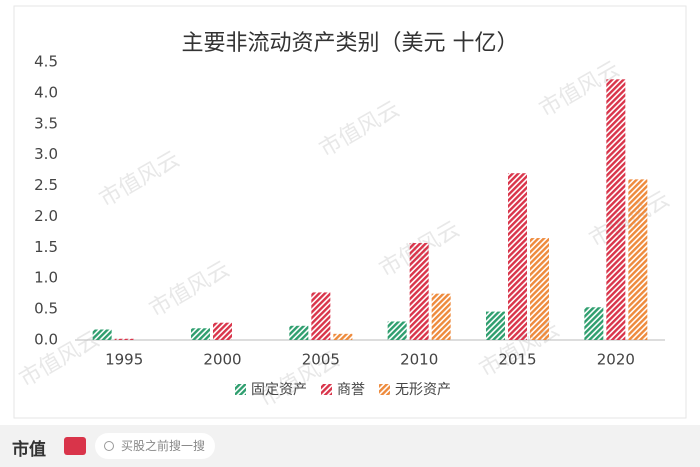 Image resolution: width=700 pixels, height=467 pixels. What do you see at coordinates (46, 278) in the screenshot?
I see `y-tick-label: 1.0` at bounding box center [46, 278].